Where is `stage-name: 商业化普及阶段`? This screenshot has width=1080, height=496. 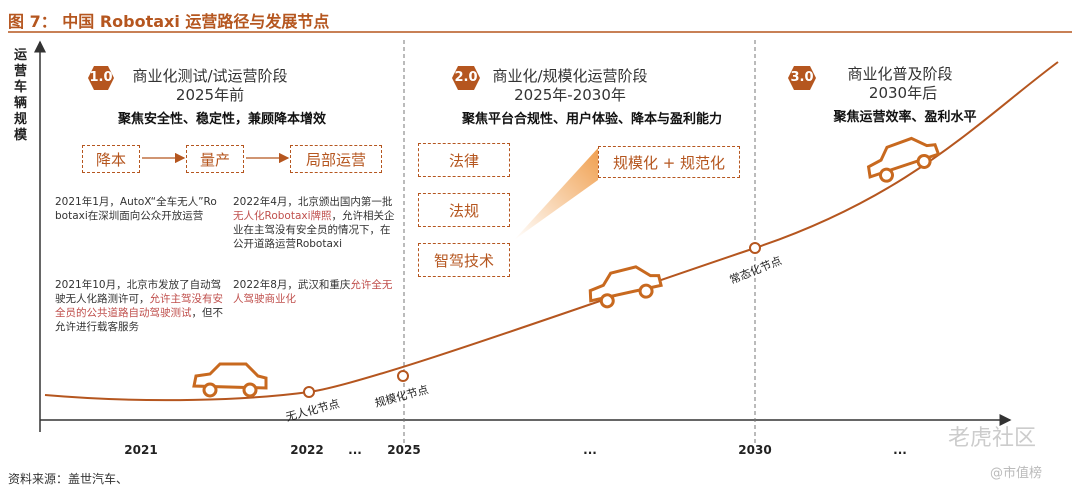 stage-name: 商业化普及阶段 is located at coordinates (900, 74).